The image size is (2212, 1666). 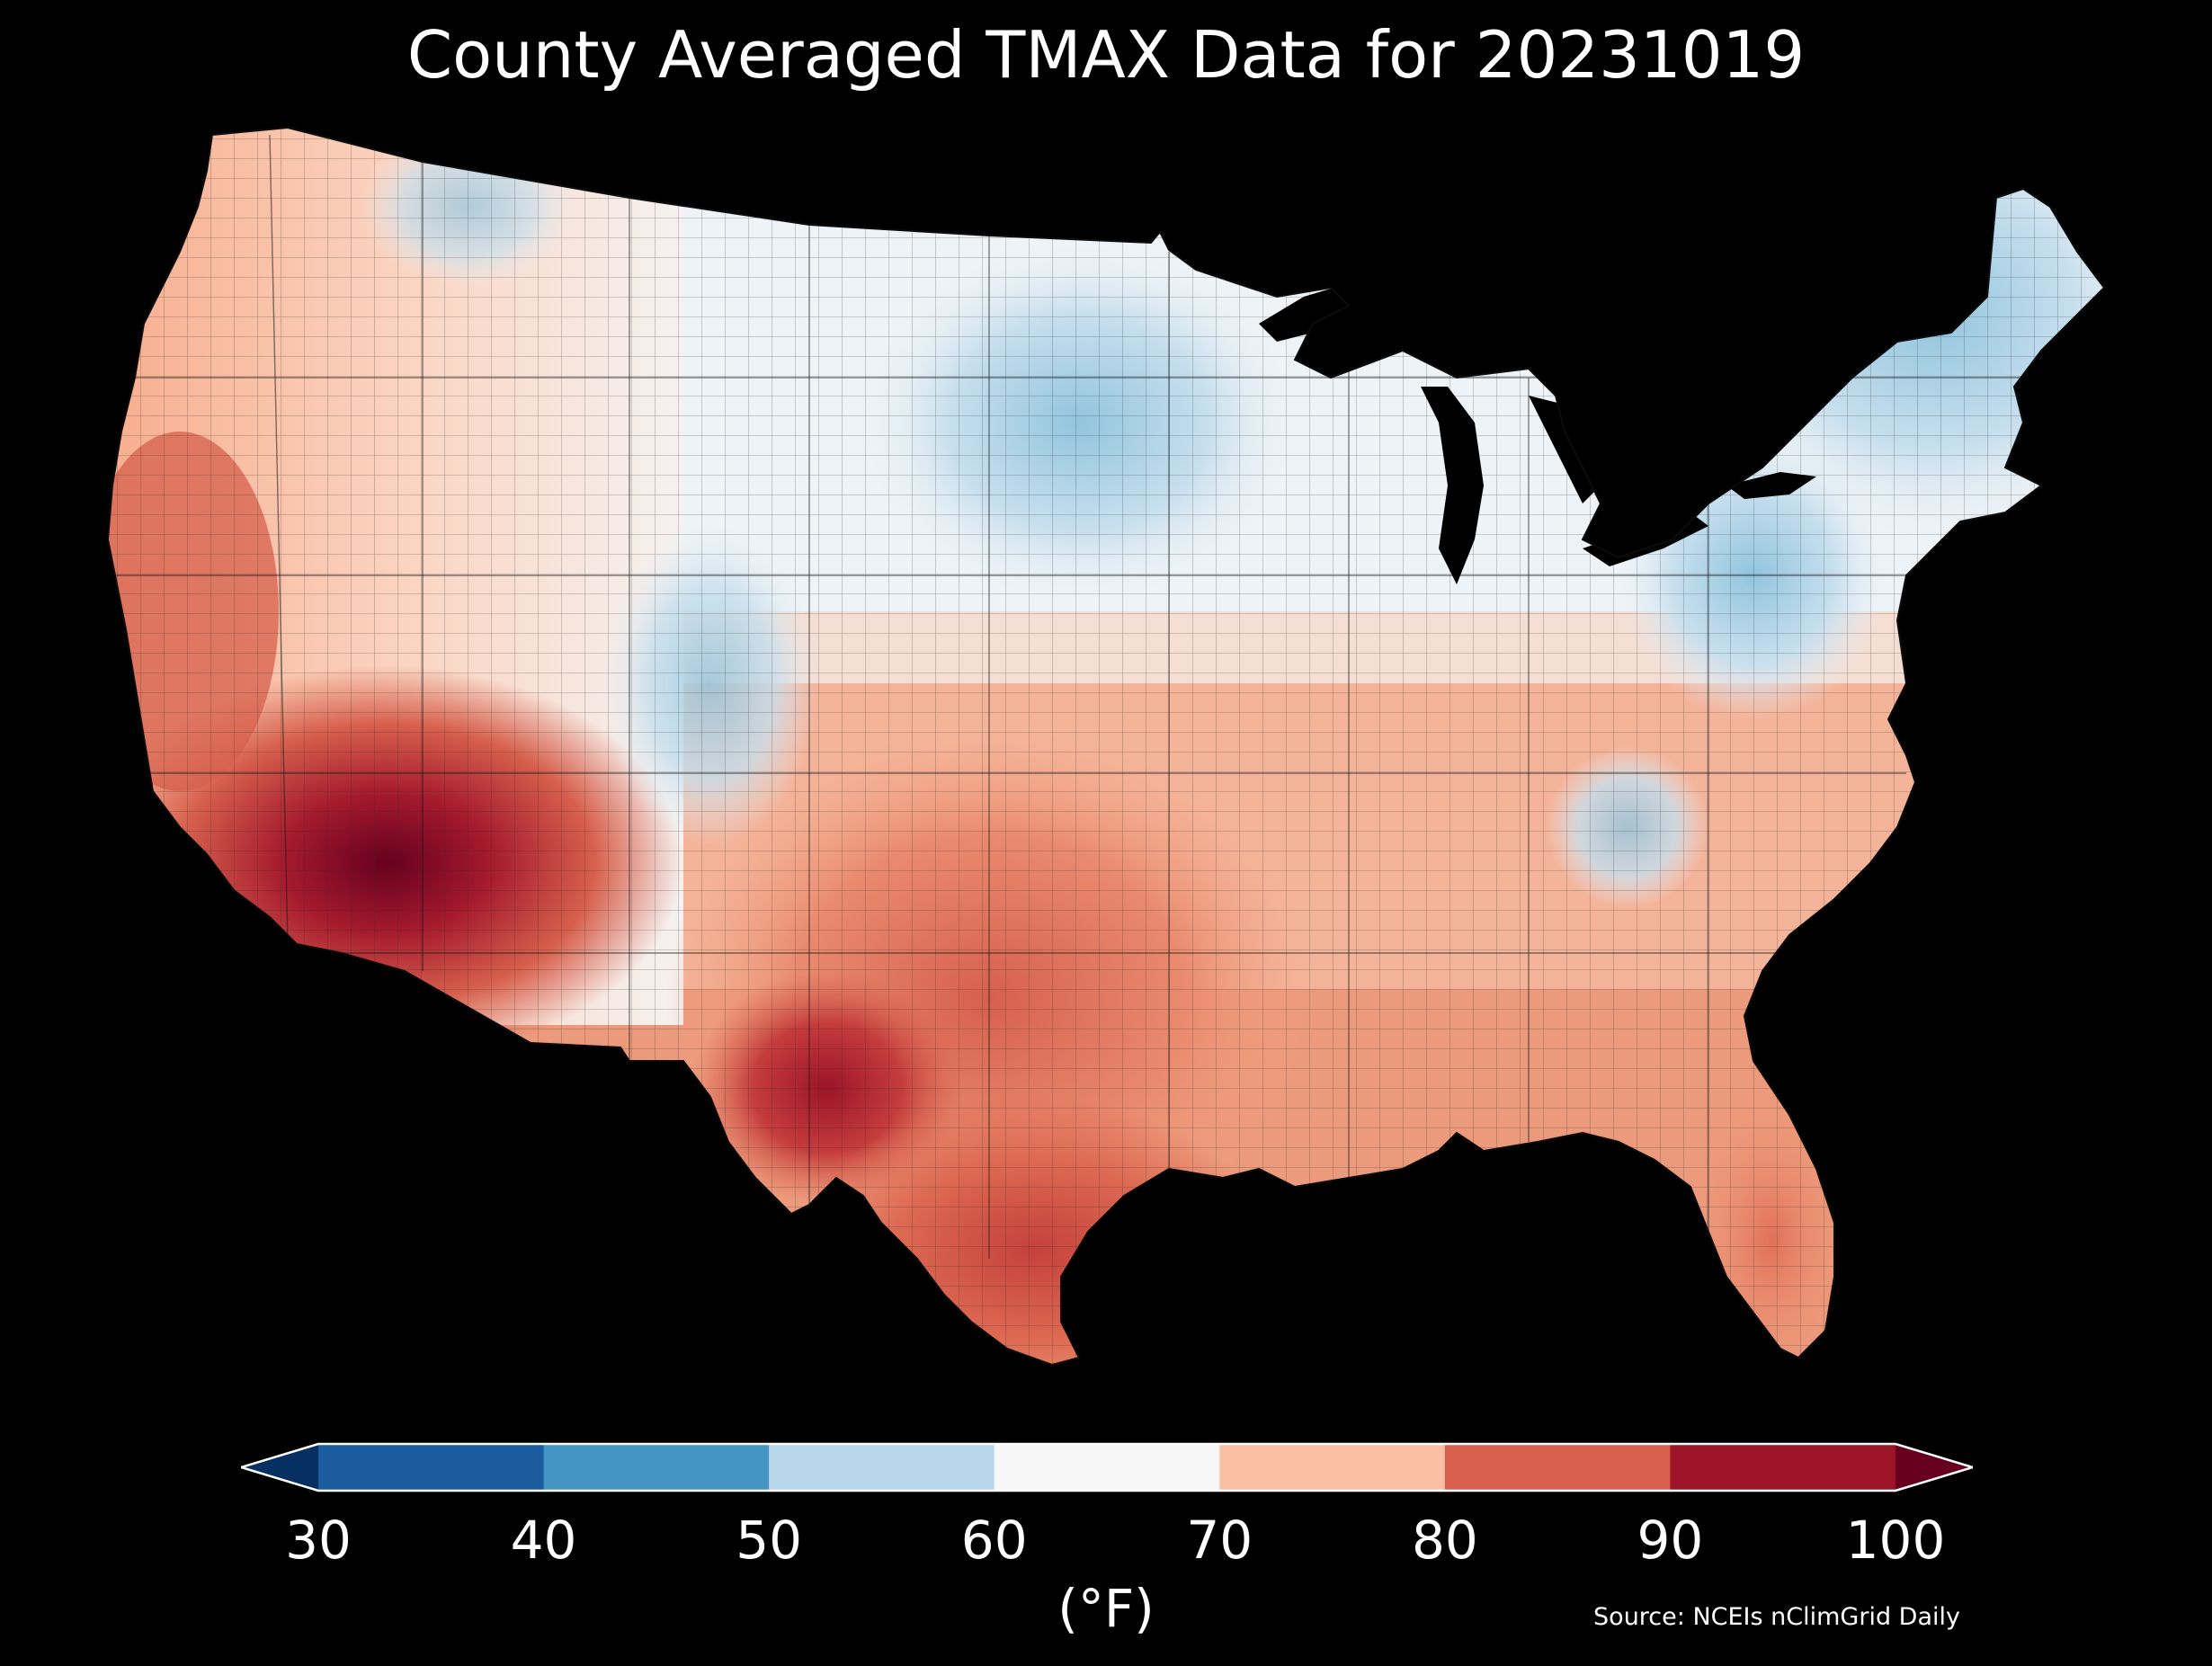 What do you see at coordinates (994, 1540) in the screenshot?
I see `colorbar-tick-label: 60` at bounding box center [994, 1540].